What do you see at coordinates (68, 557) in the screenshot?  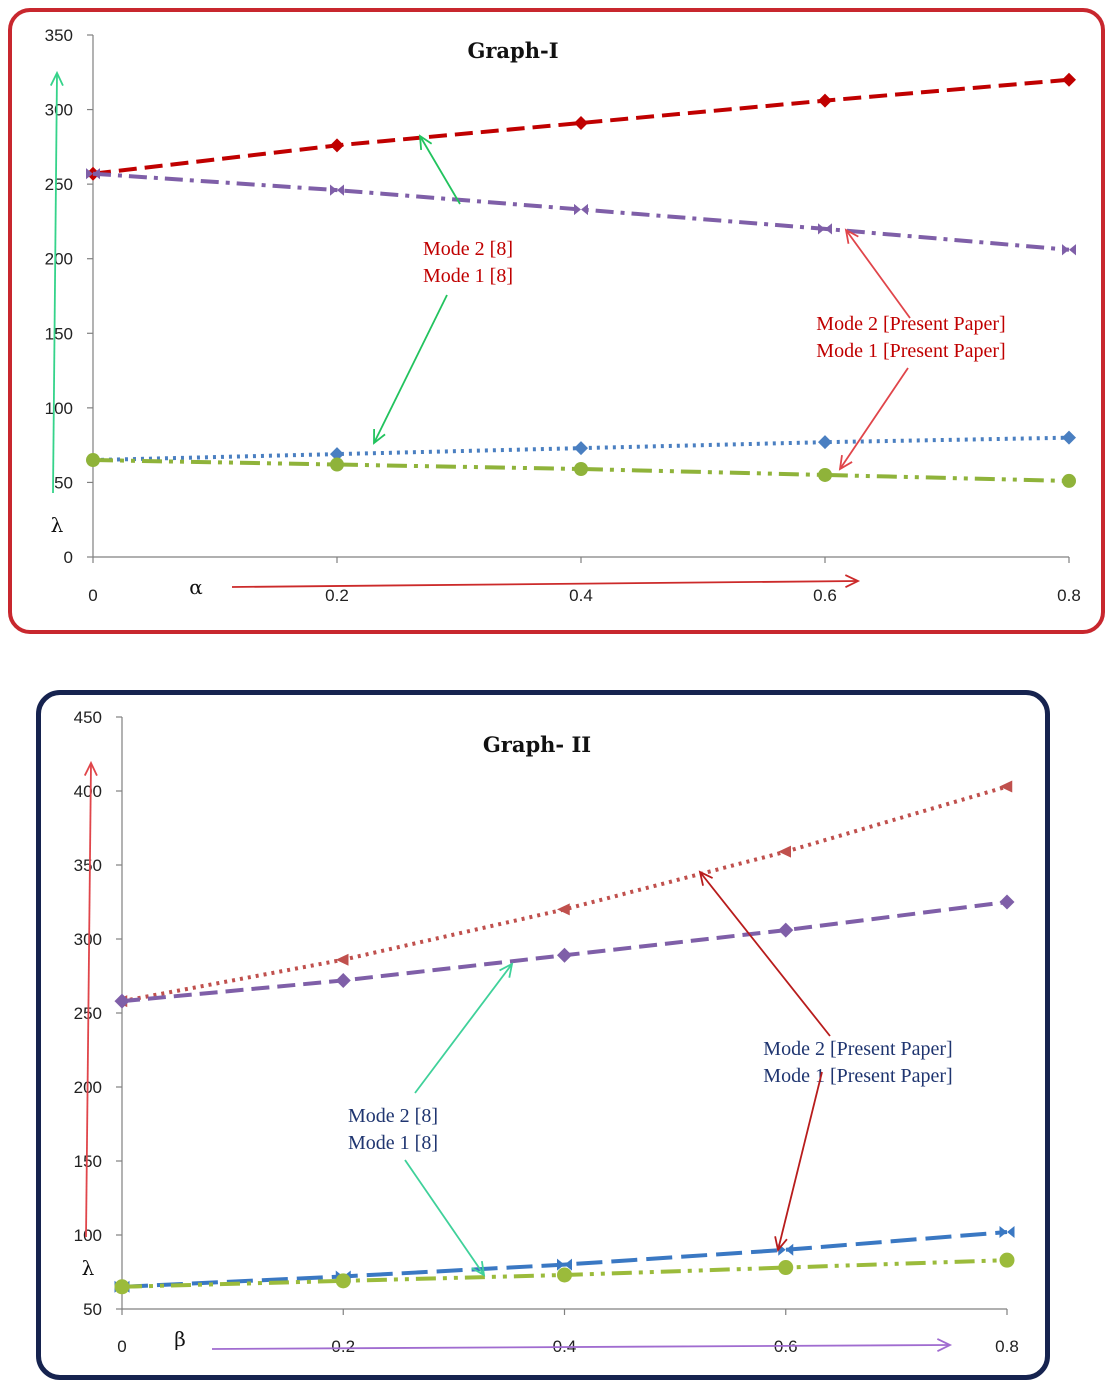 I see `y-tick-label: 0` at bounding box center [68, 557].